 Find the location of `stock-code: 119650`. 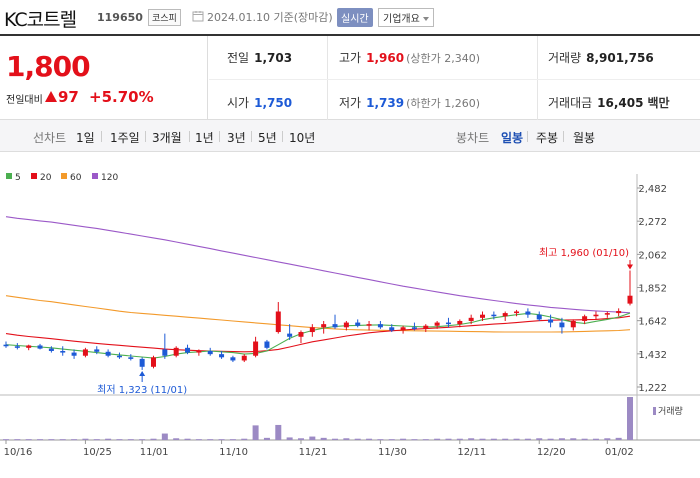

stock-code: 119650 is located at coordinates (120, 17).